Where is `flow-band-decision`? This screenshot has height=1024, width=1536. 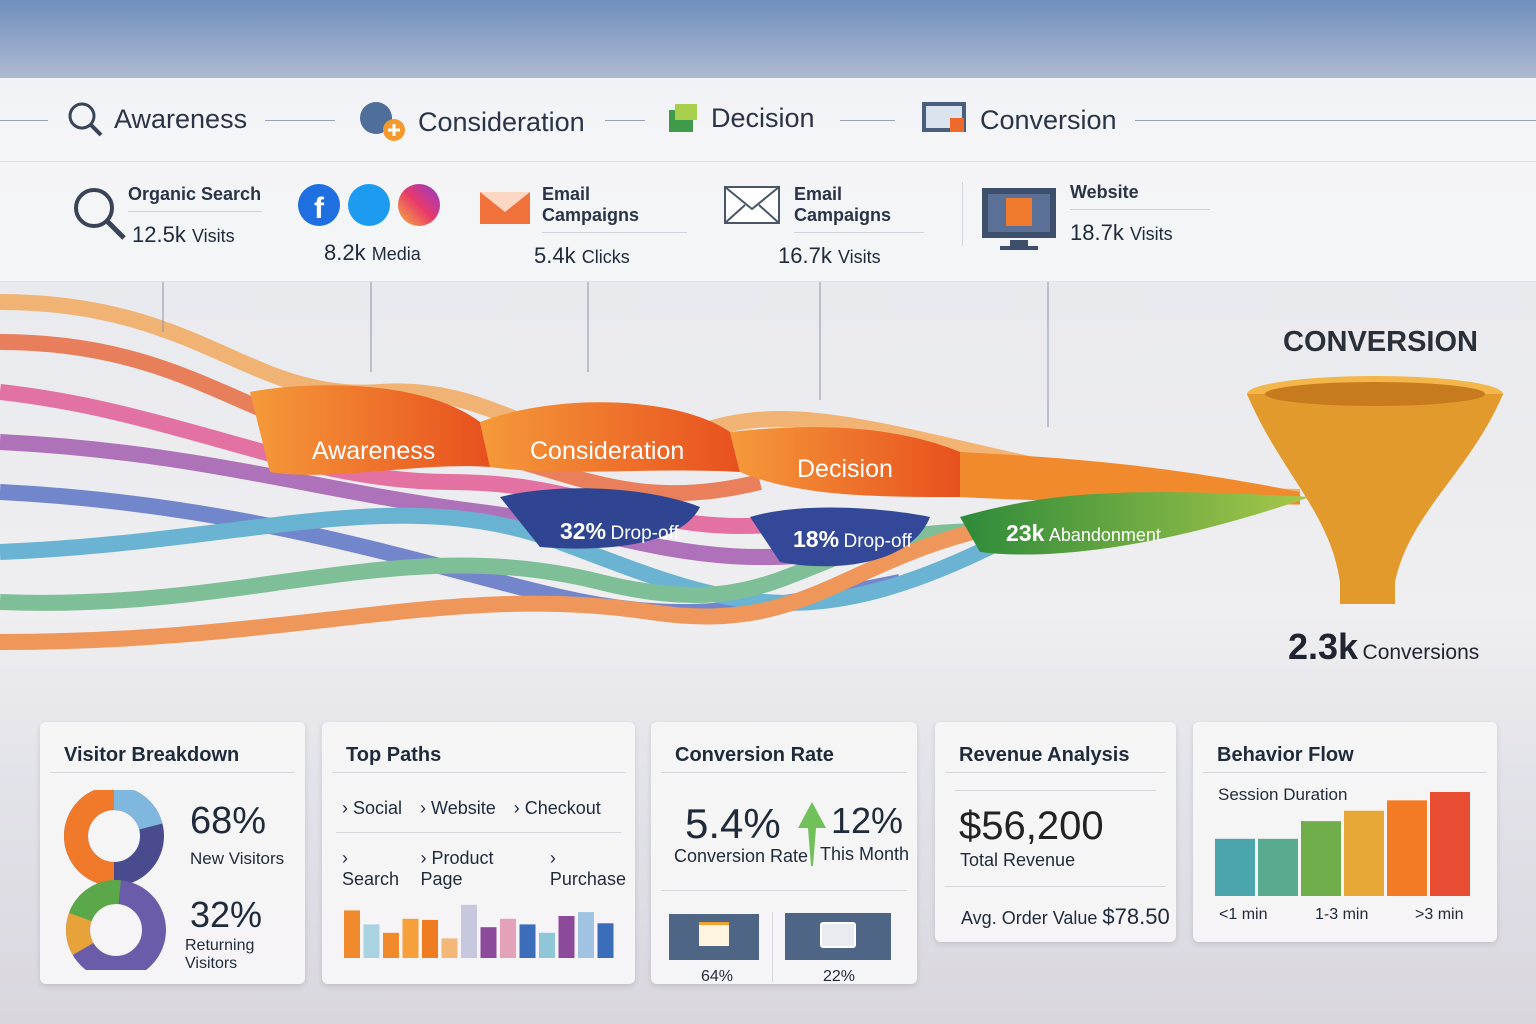 flow-band-decision is located at coordinates (845, 462).